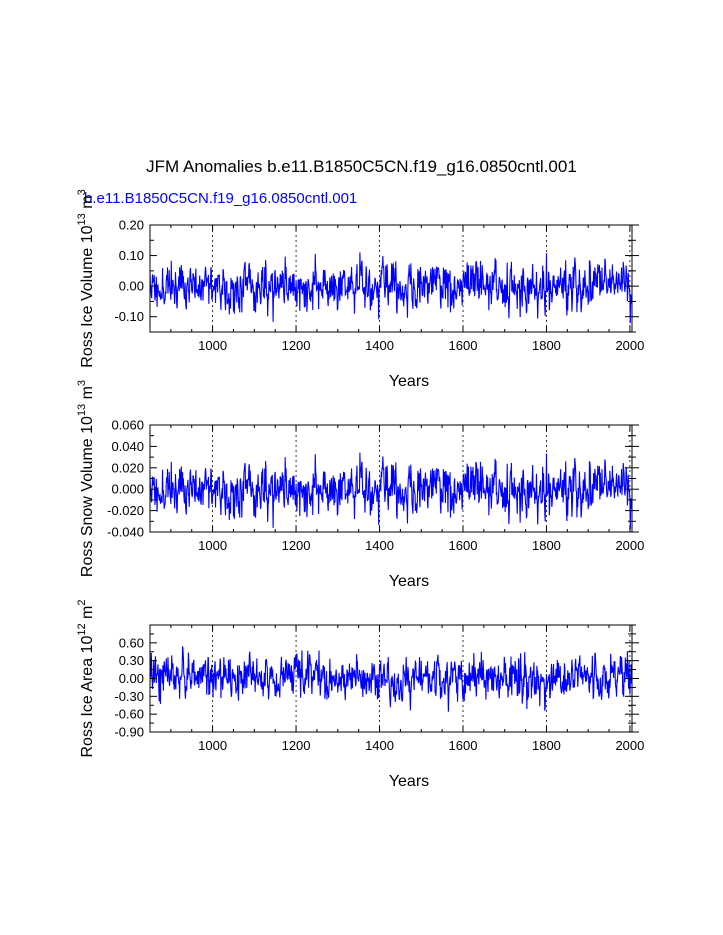 Image resolution: width=723 pixels, height=935 pixels. I want to click on y-axis-label-exponent: 12, so click(82, 629).